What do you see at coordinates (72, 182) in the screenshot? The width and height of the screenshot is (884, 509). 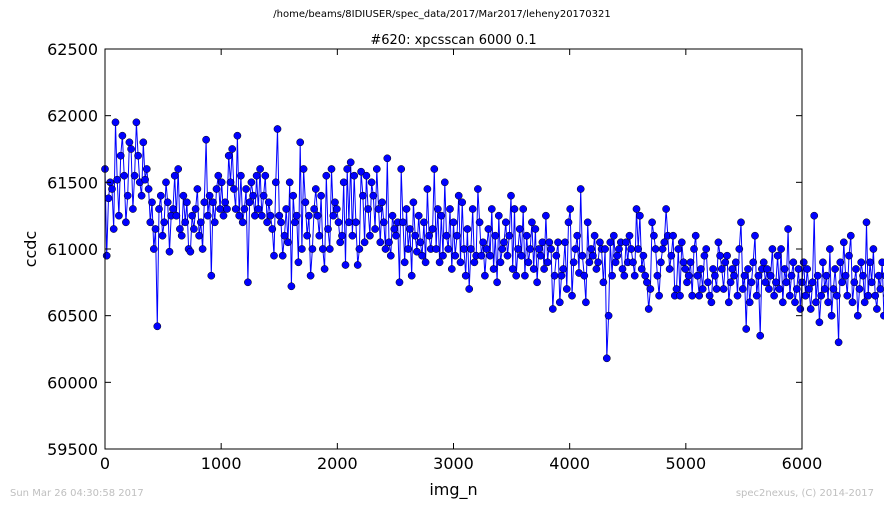 I see `y-tick-label: 61500` at bounding box center [72, 182].